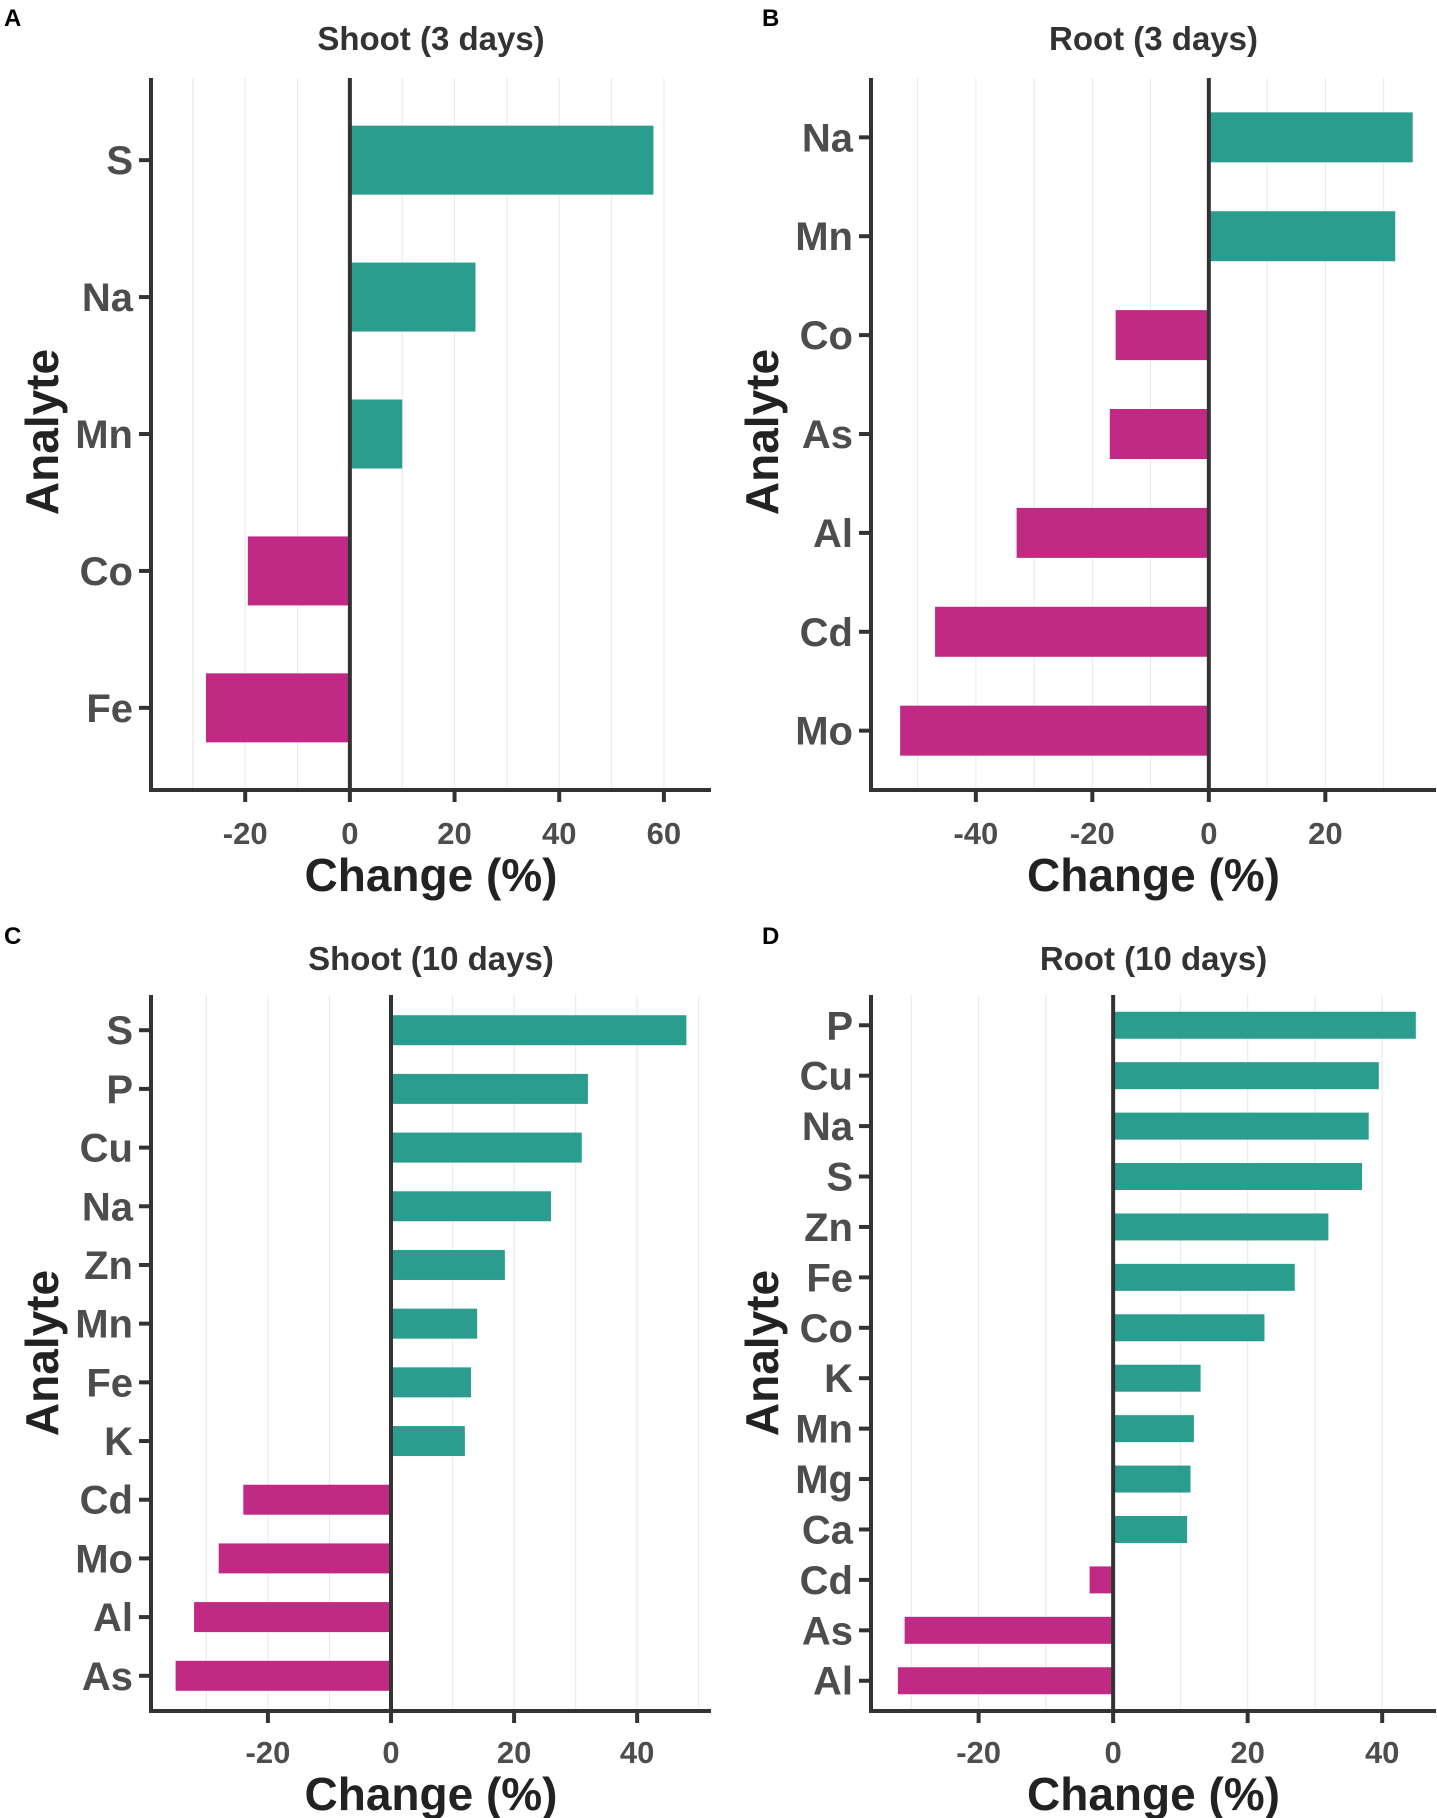  I want to click on panel-title: Shoot (10 days), so click(431, 958).